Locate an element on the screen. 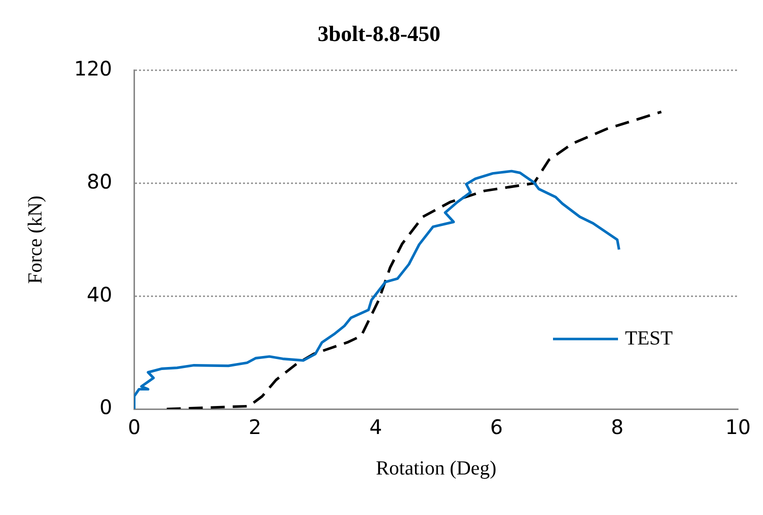 The height and width of the screenshot is (515, 763). x-tick-label: 8 is located at coordinates (617, 427).